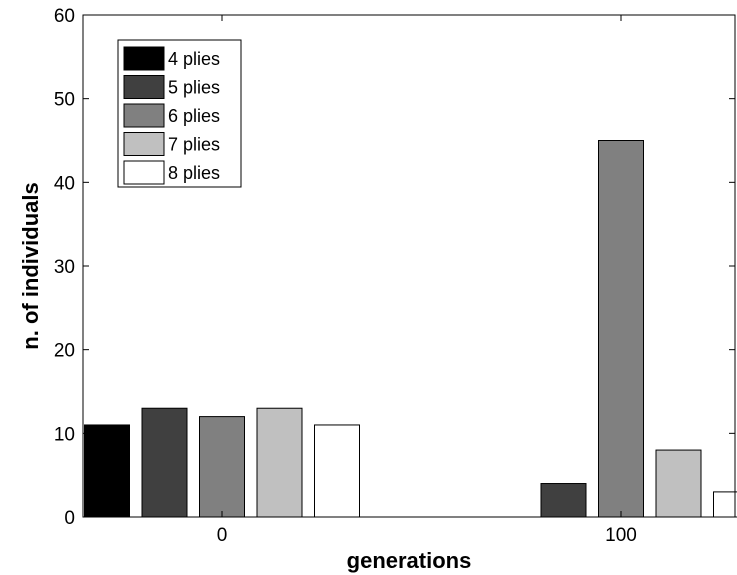 The image size is (737, 575). What do you see at coordinates (64, 16) in the screenshot?
I see `y-tick-label: 60` at bounding box center [64, 16].